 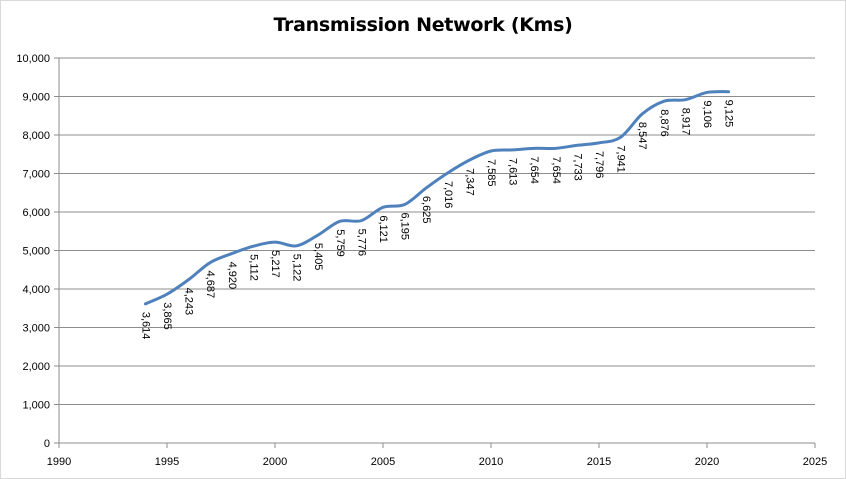 What do you see at coordinates (210, 285) in the screenshot?
I see `data-label: 4,687` at bounding box center [210, 285].